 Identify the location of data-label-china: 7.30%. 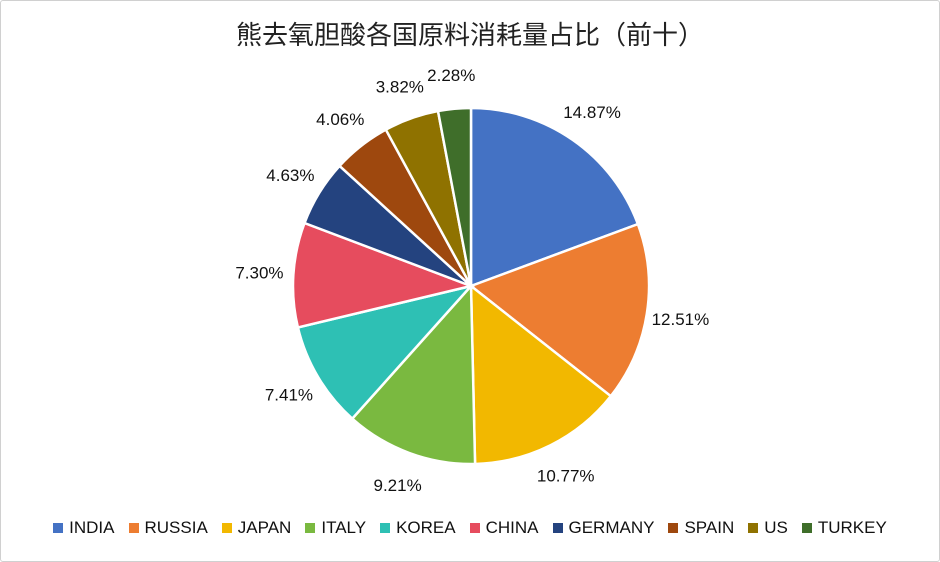
(259, 273).